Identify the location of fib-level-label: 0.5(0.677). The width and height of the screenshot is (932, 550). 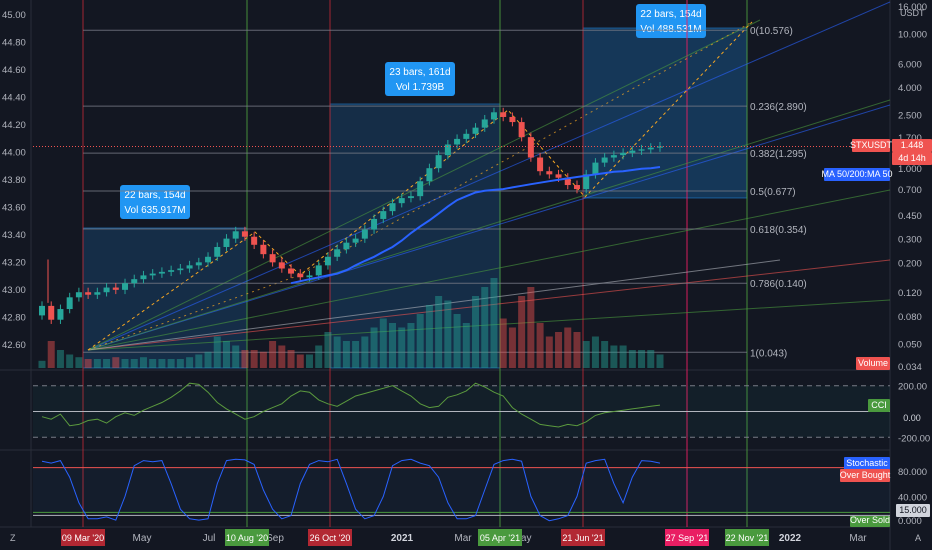
(773, 192).